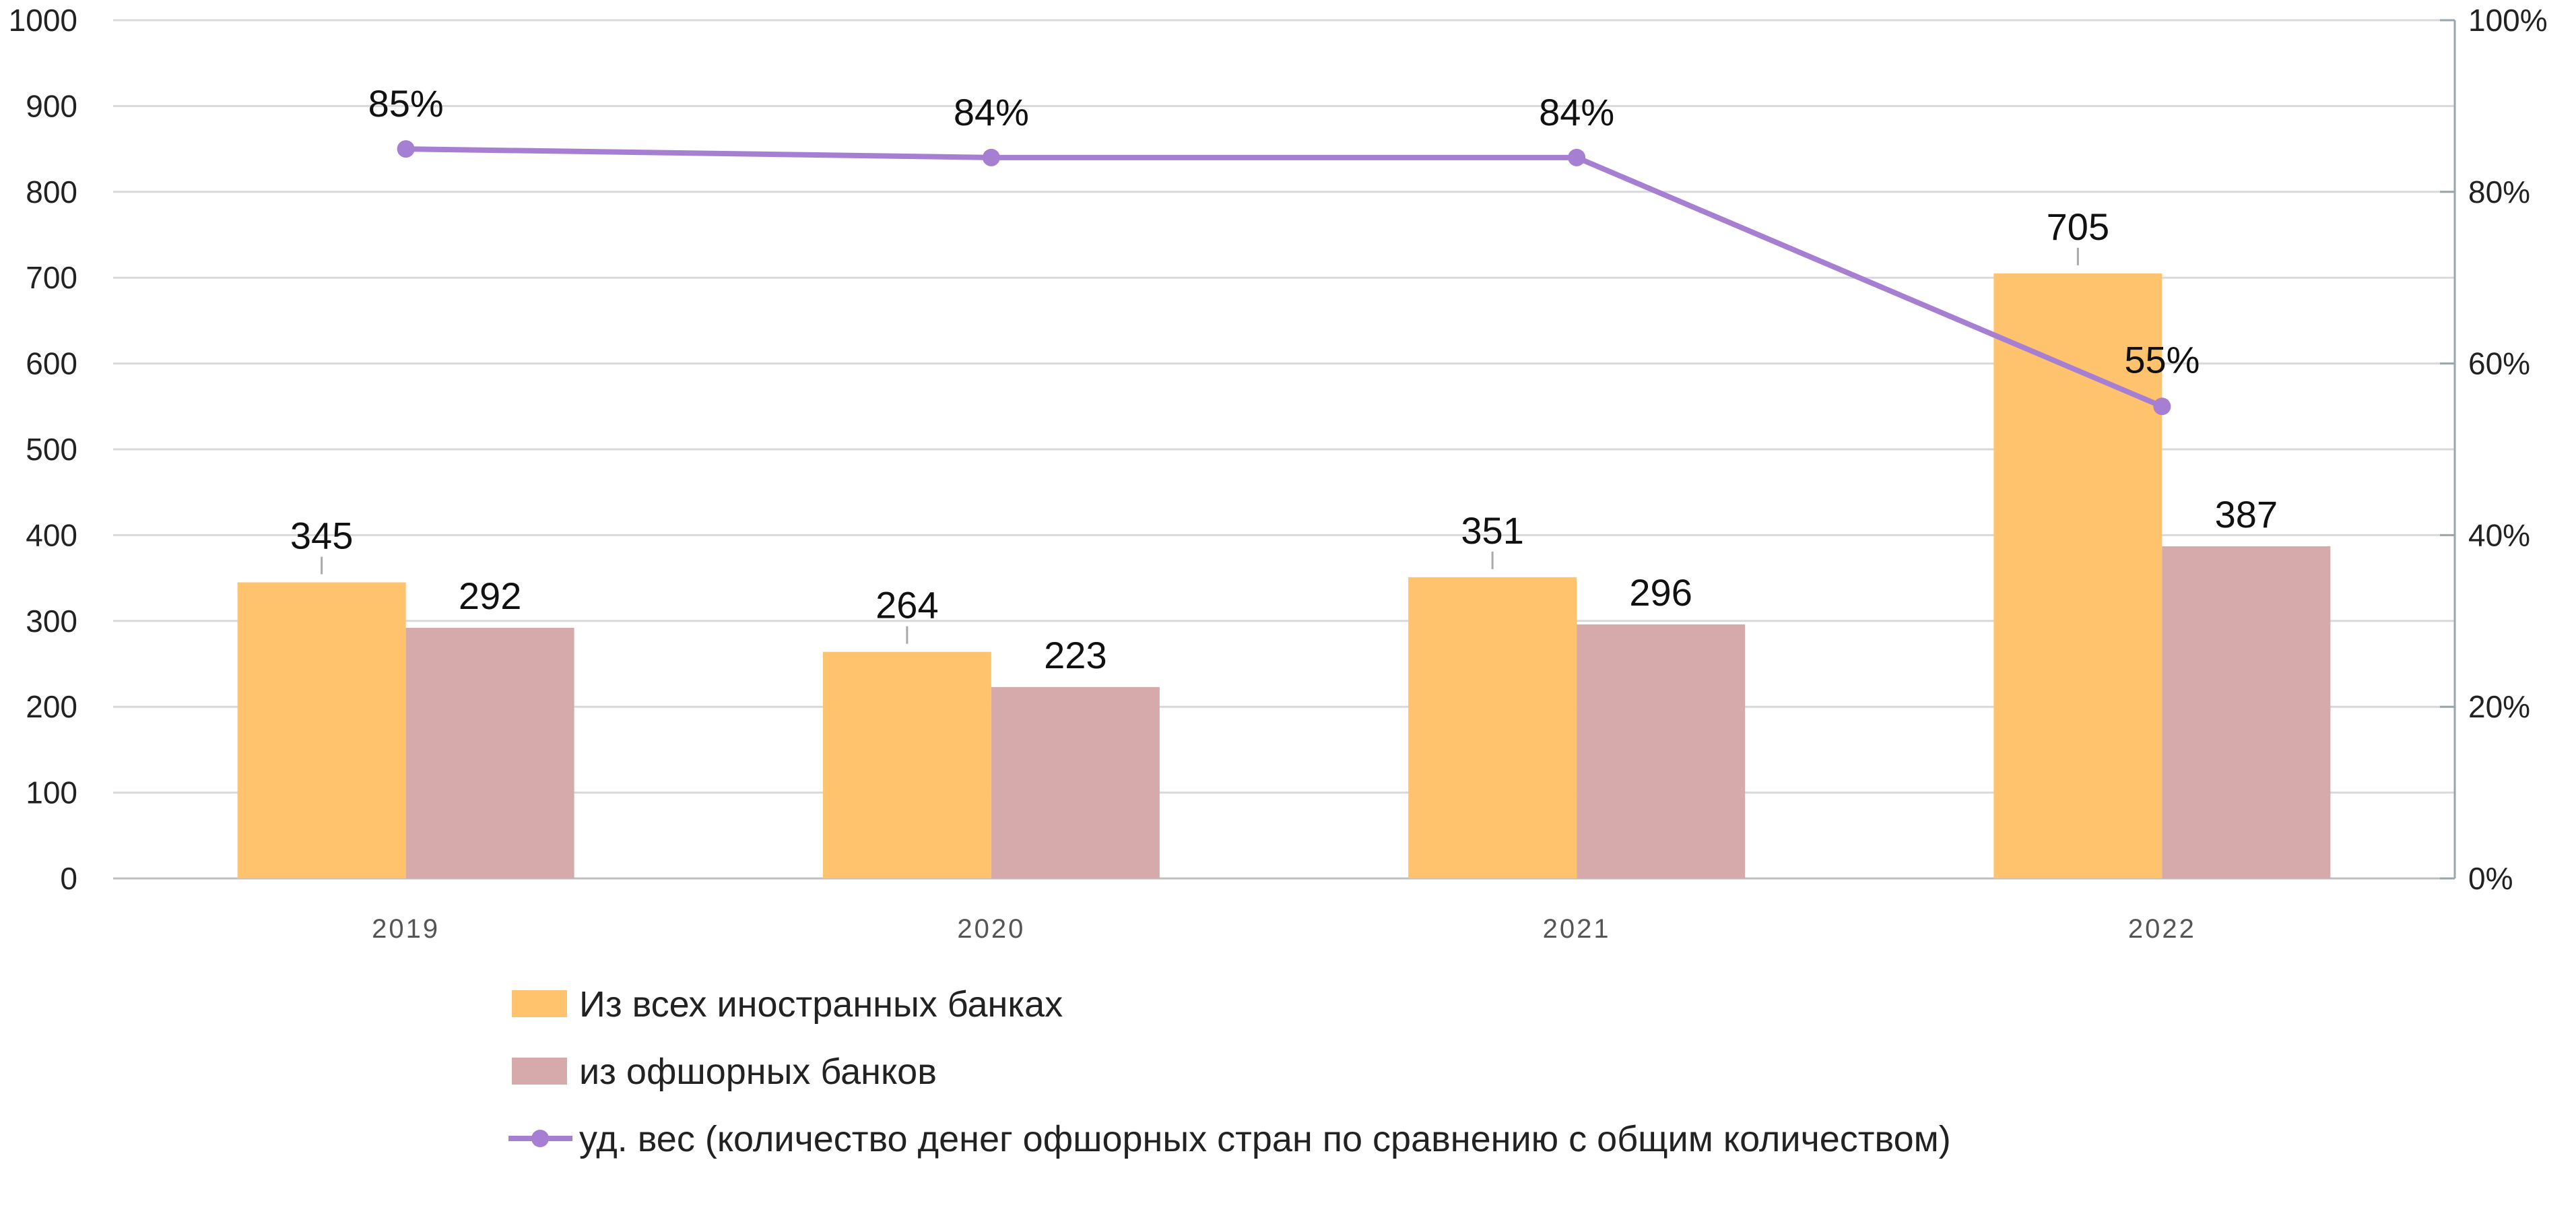 The image size is (2576, 1224). I want to click on x-tick-label: 2019, so click(406, 929).